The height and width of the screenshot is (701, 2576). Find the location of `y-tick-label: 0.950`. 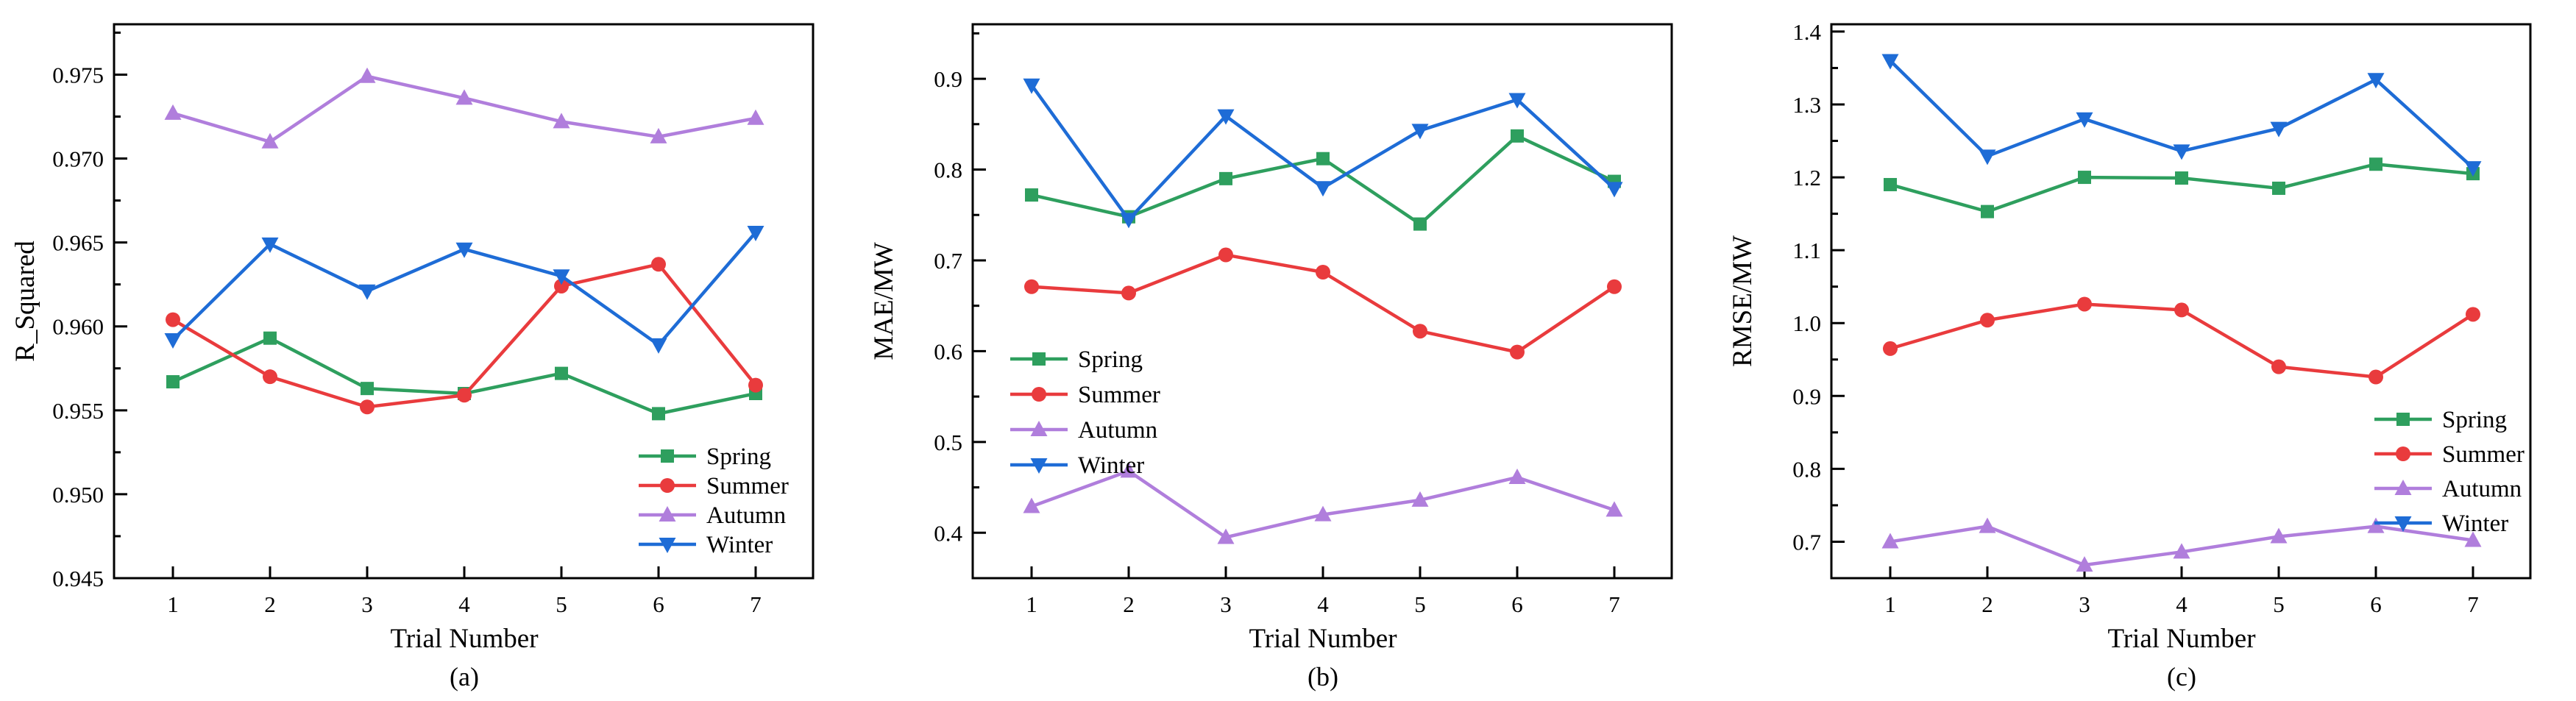

y-tick-label: 0.950 is located at coordinates (78, 495).